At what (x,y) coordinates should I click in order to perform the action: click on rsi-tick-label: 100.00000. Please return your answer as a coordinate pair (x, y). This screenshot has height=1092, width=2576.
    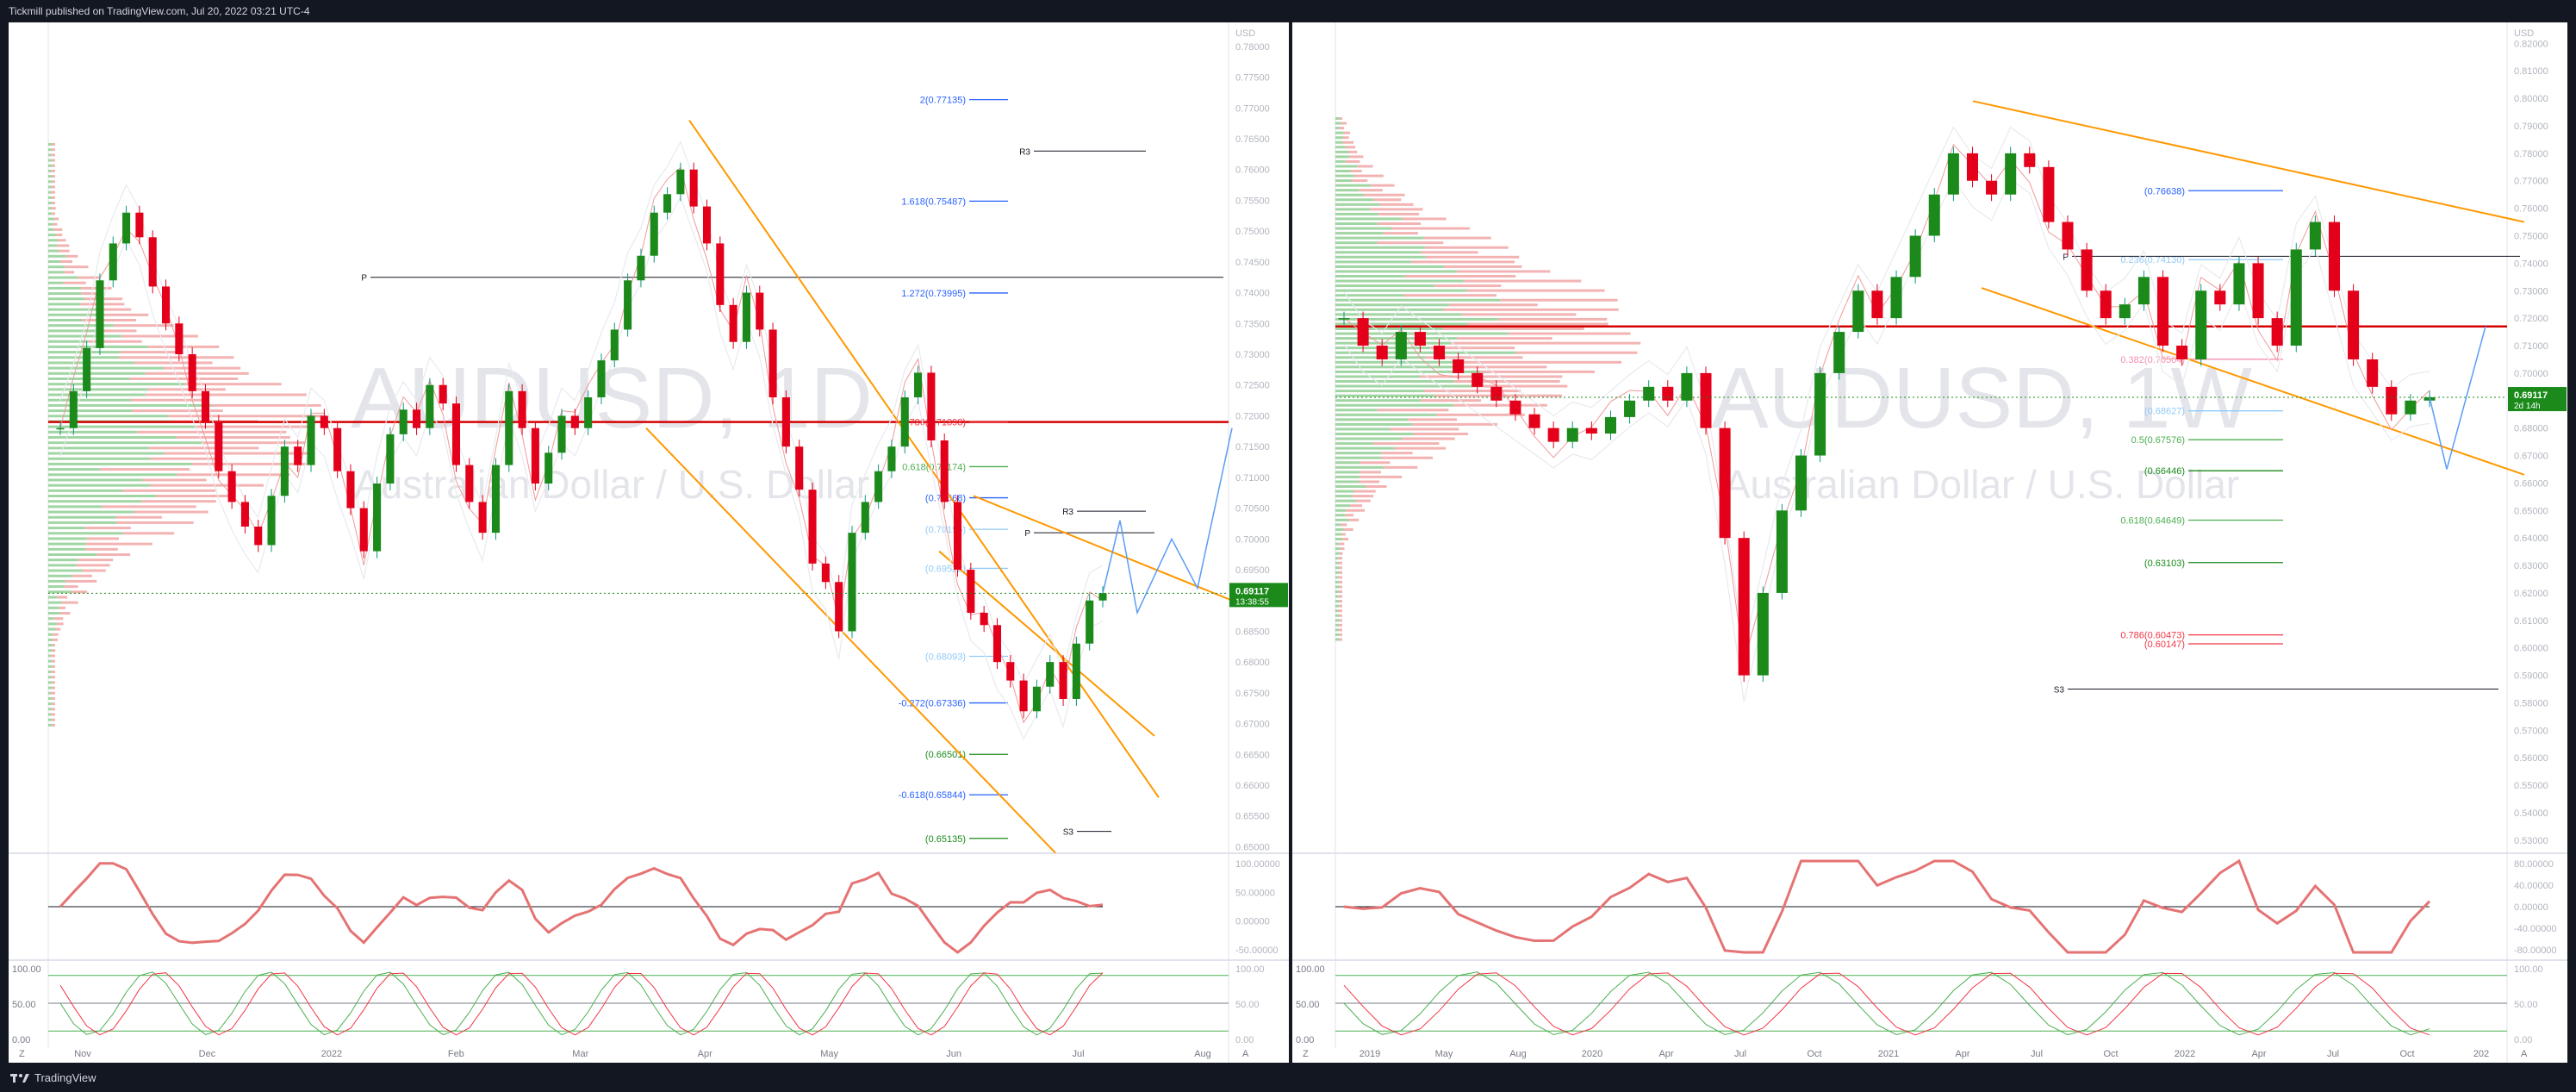
    Looking at the image, I should click on (1258, 865).